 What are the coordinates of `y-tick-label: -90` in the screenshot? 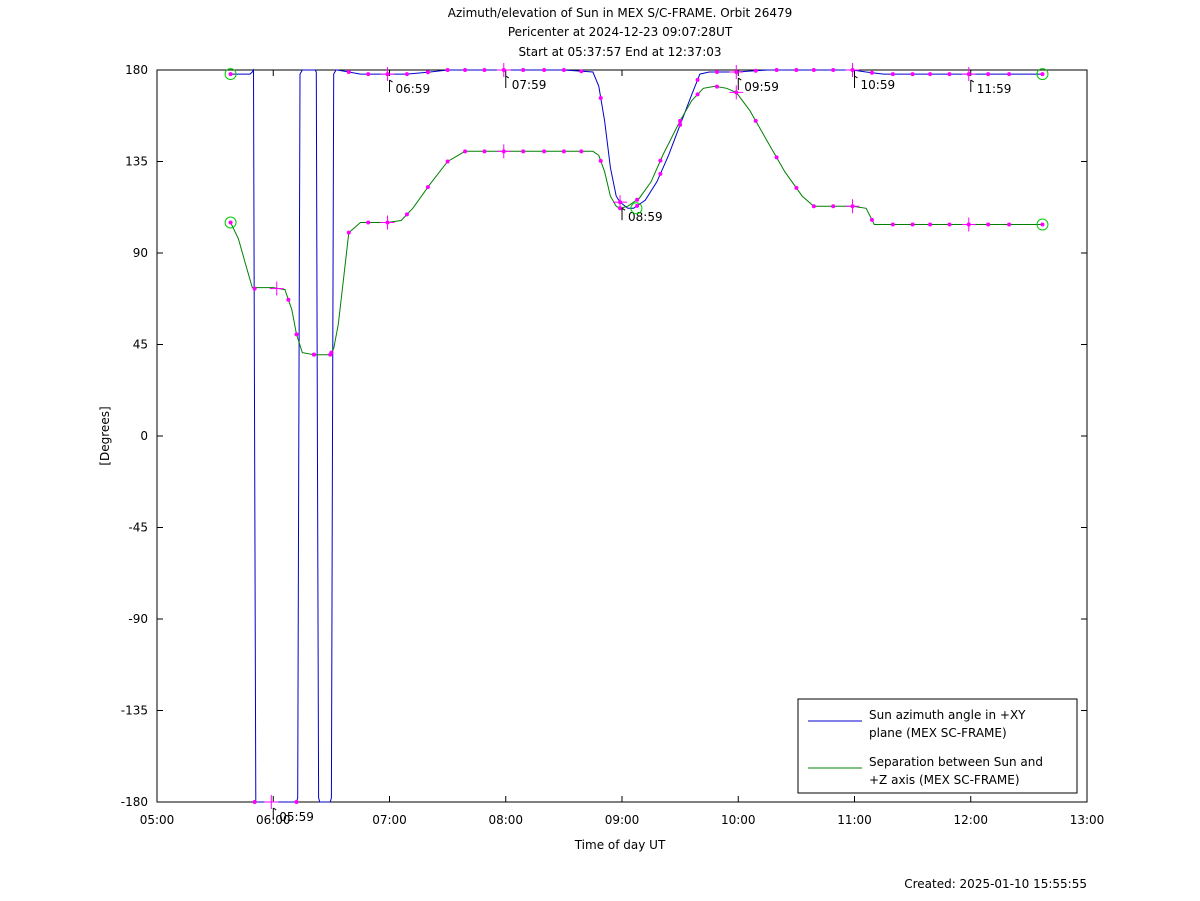 It's located at (138, 619).